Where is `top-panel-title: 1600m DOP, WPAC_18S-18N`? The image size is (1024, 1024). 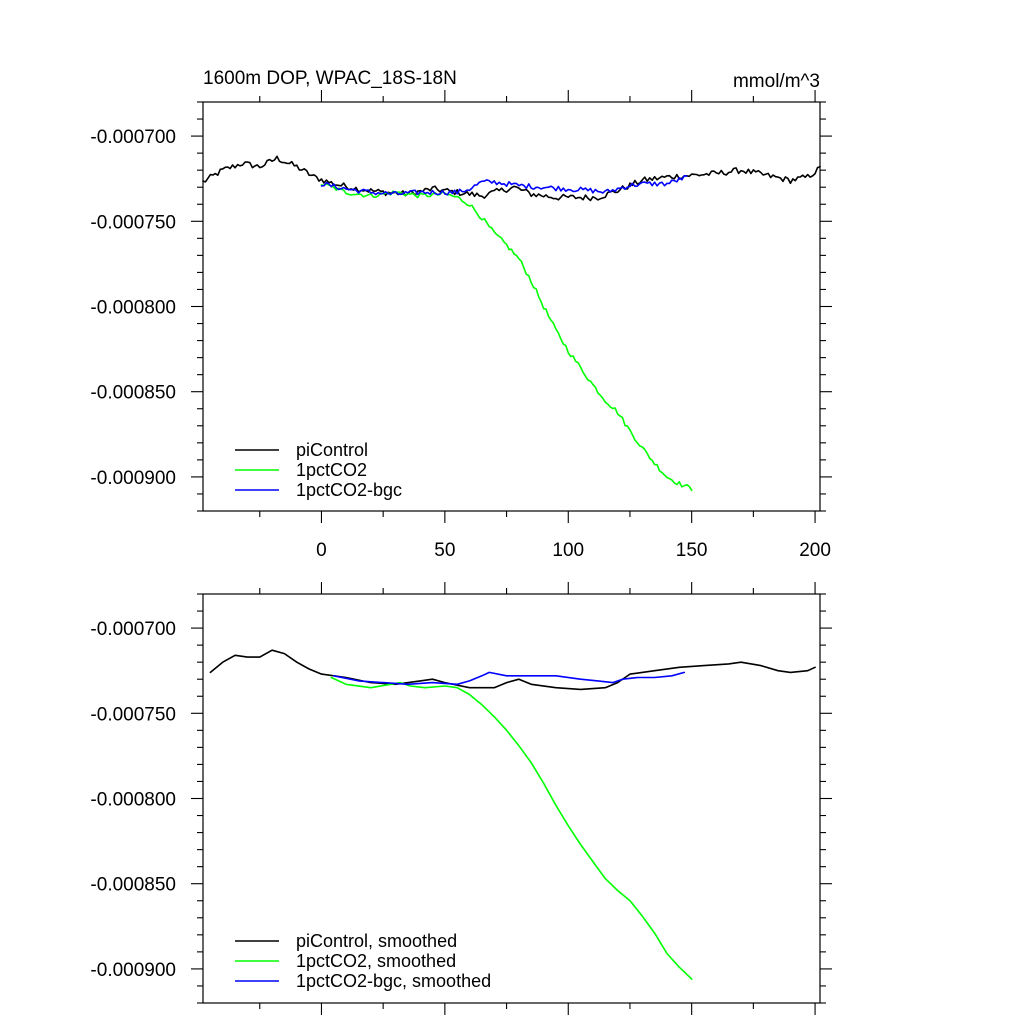 top-panel-title: 1600m DOP, WPAC_18S-18N is located at coordinates (330, 78).